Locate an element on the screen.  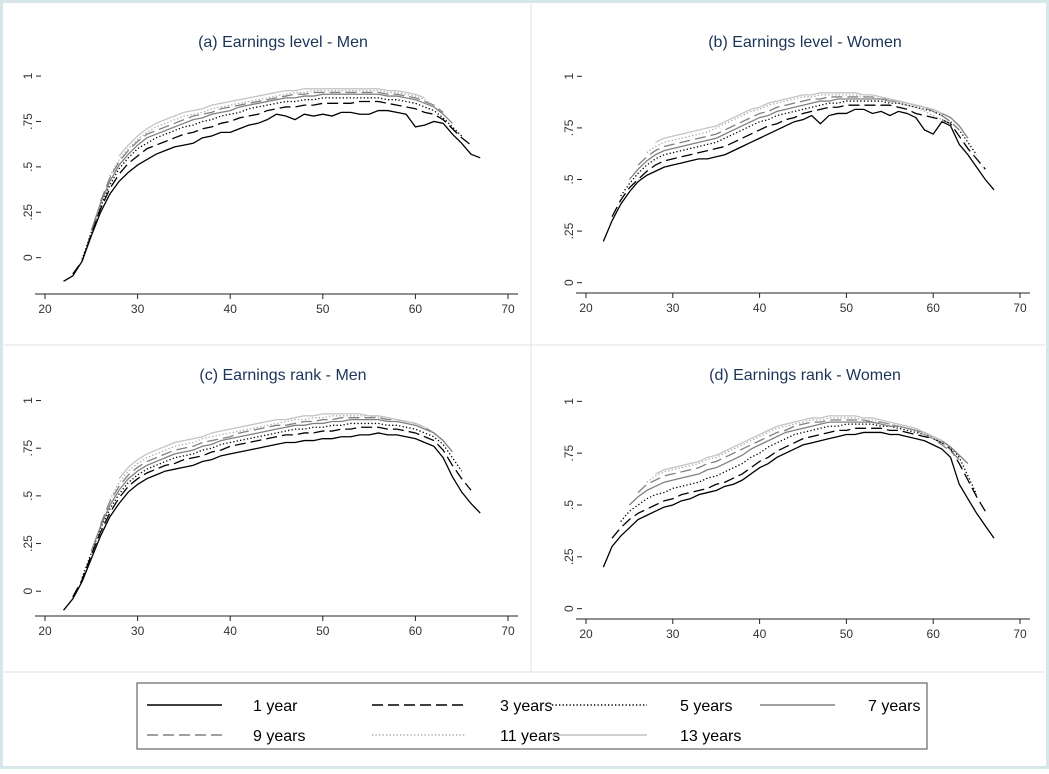
legend-label: 13 years is located at coordinates (710, 736).